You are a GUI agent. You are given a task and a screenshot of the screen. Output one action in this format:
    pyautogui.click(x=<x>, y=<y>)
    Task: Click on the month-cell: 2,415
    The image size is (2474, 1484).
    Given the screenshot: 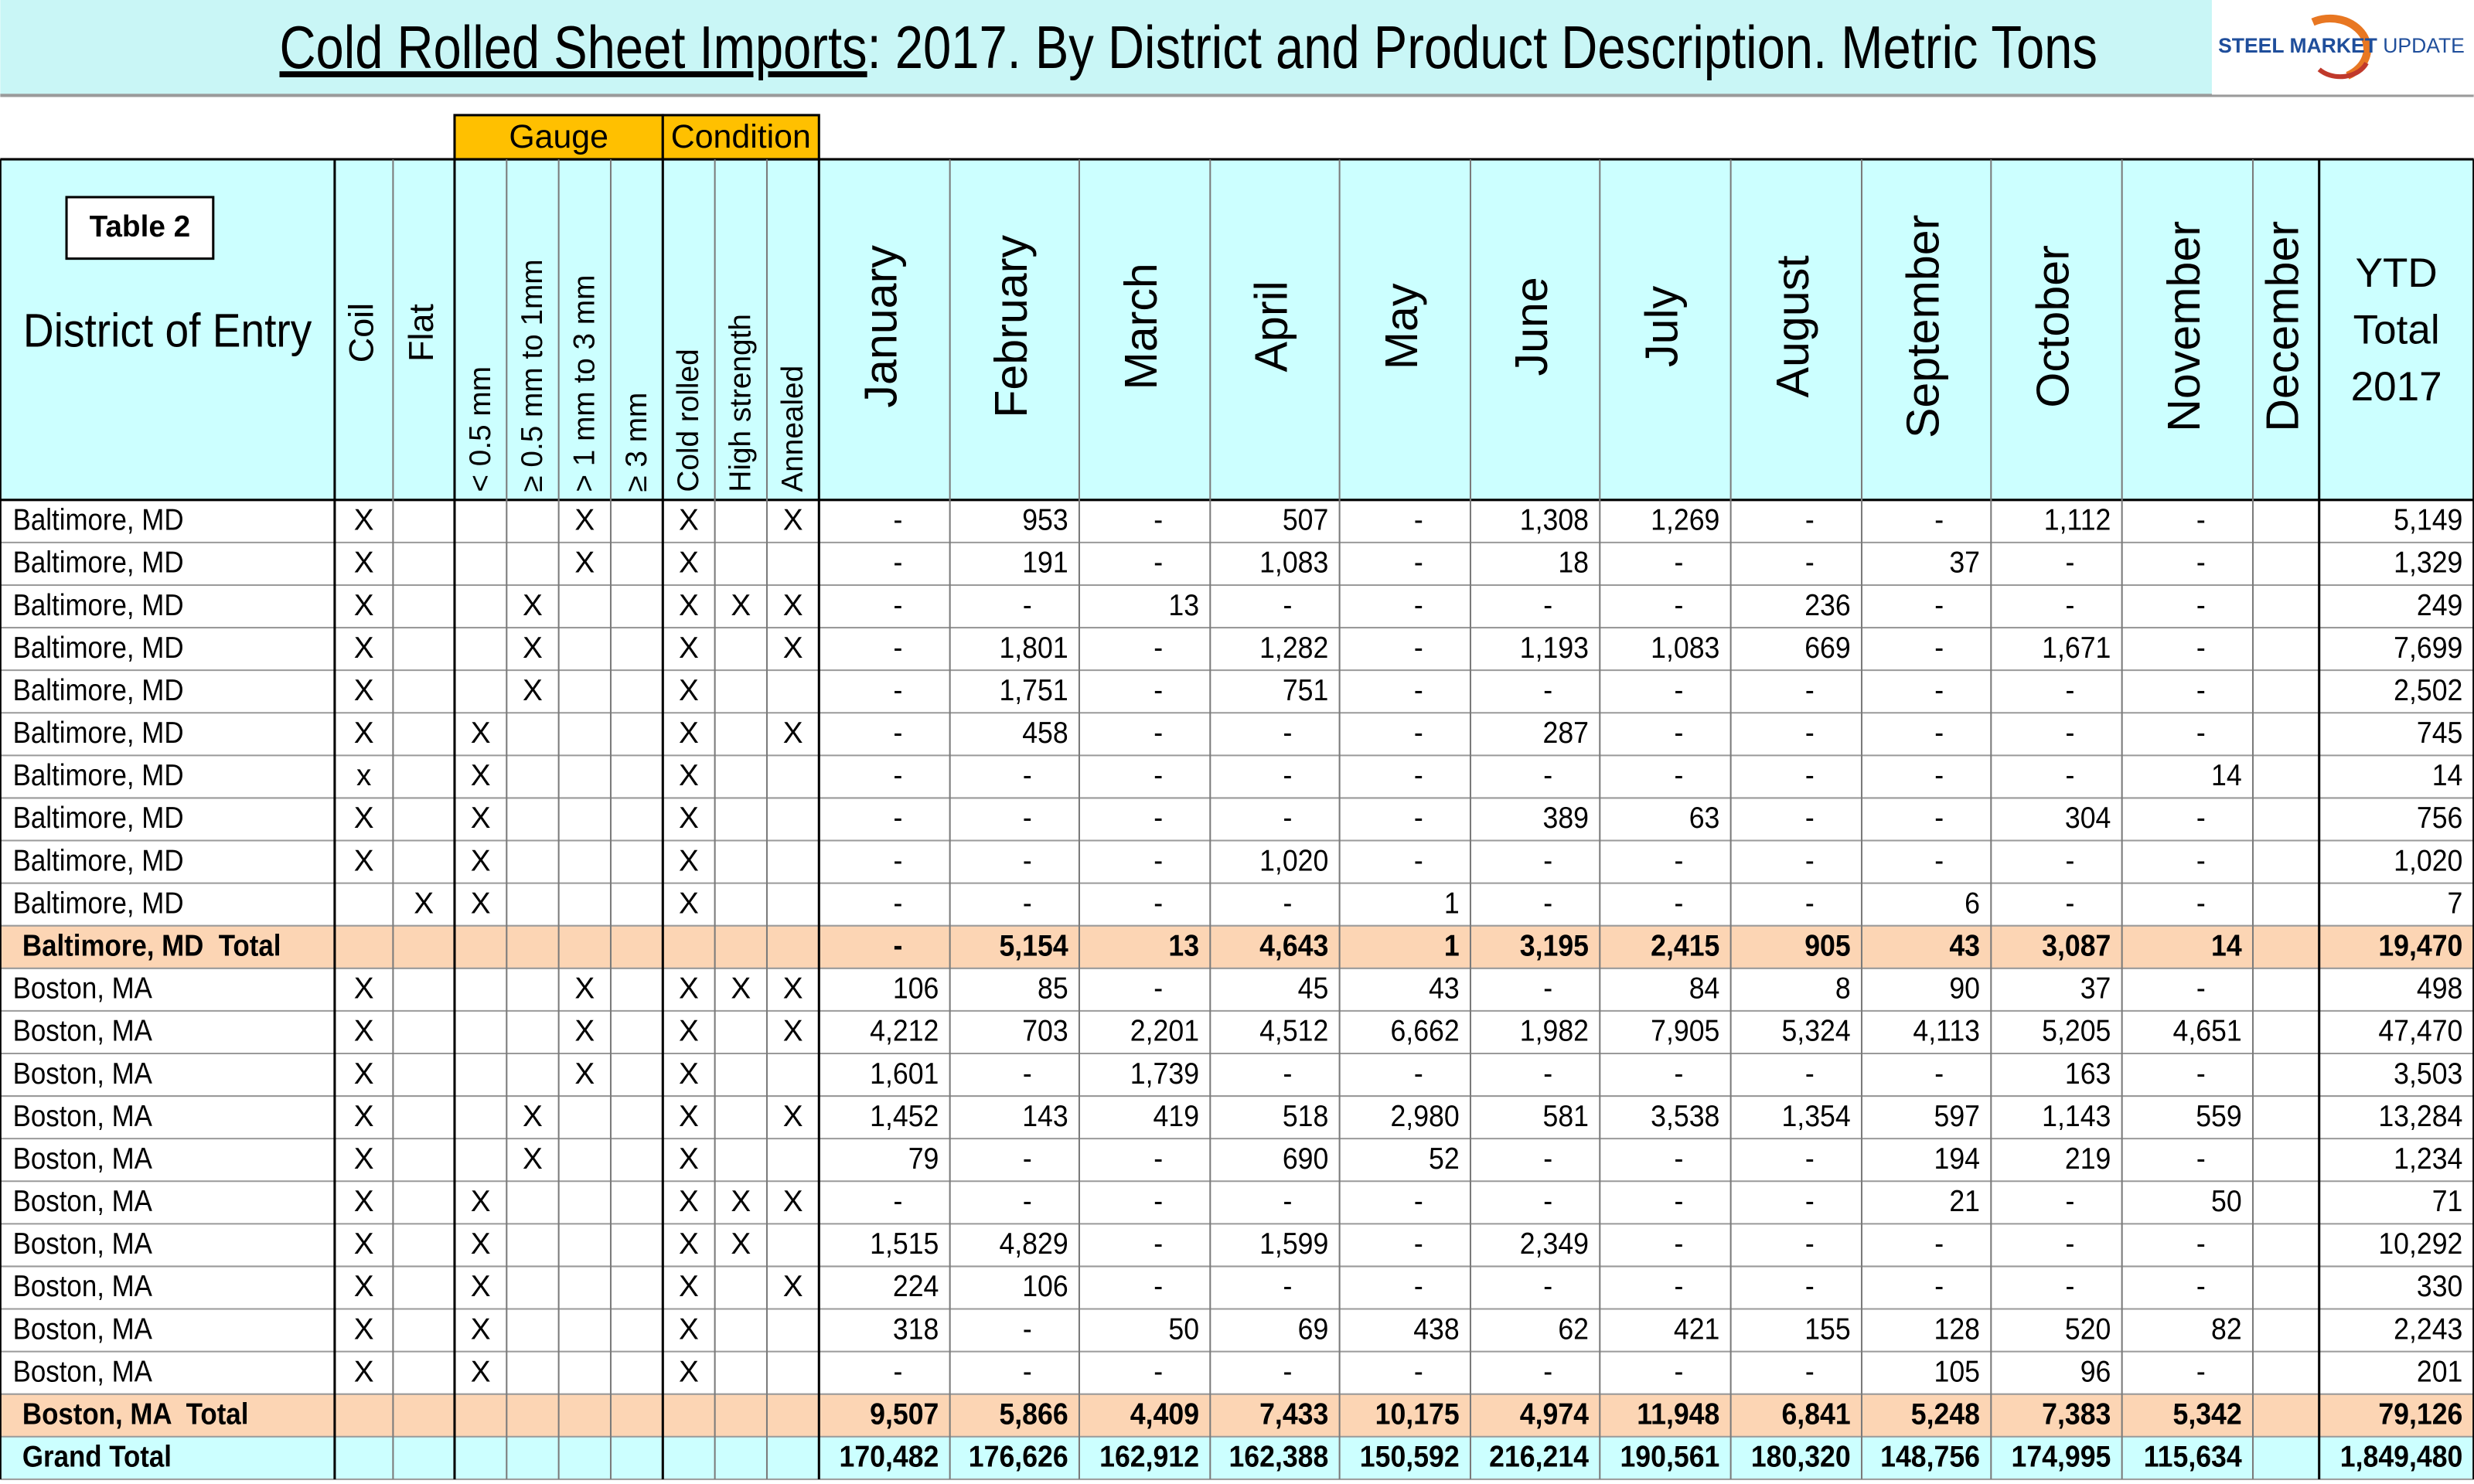 What is the action you would take?
    pyautogui.click(x=1685, y=945)
    